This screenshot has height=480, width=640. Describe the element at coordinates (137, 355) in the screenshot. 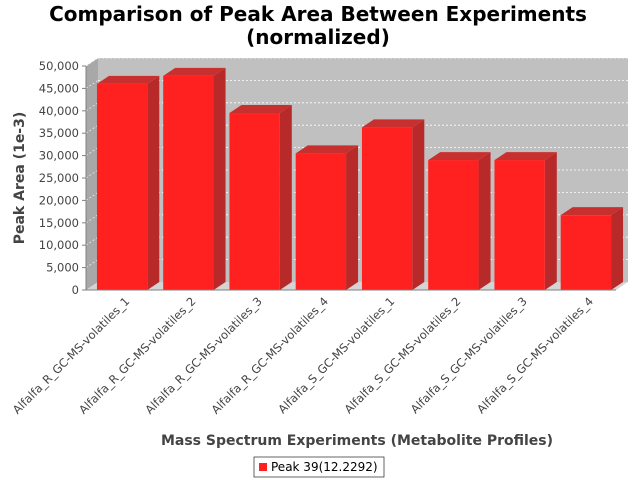

I see `x-tick-label: Alfalfa_R_GC-MS-volatiles_2` at that location.